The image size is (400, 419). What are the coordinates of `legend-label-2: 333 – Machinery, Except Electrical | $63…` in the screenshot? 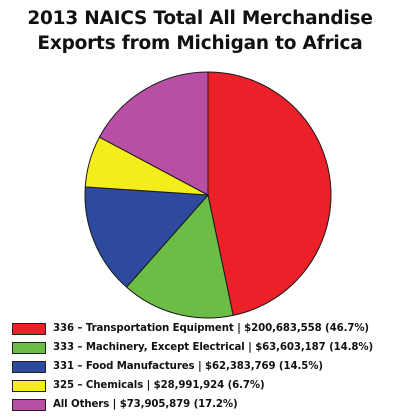 It's located at (213, 347).